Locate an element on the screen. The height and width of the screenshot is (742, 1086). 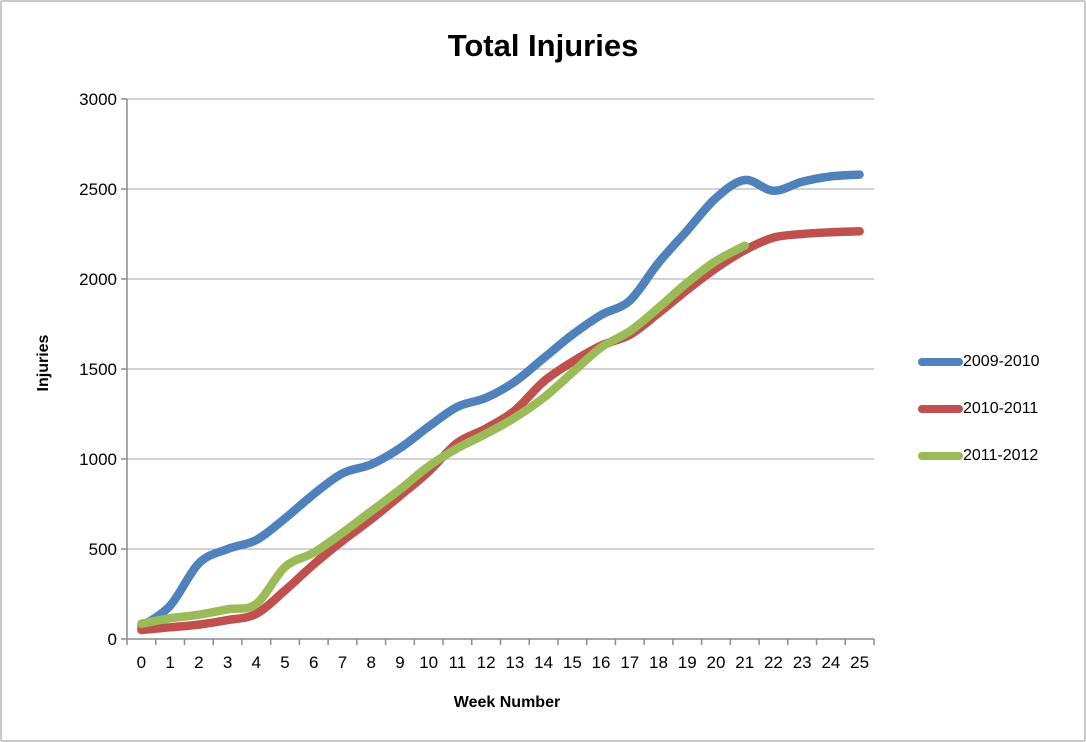
x-tick-label: 2 is located at coordinates (198, 662).